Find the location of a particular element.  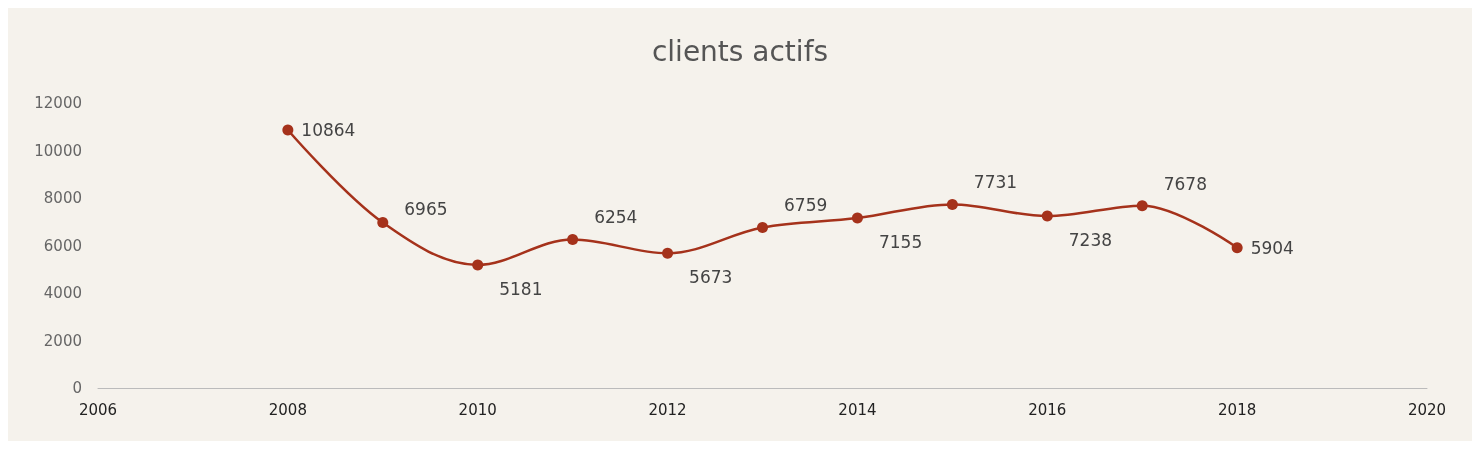

y-tick-label: 12000 is located at coordinates (58, 103).